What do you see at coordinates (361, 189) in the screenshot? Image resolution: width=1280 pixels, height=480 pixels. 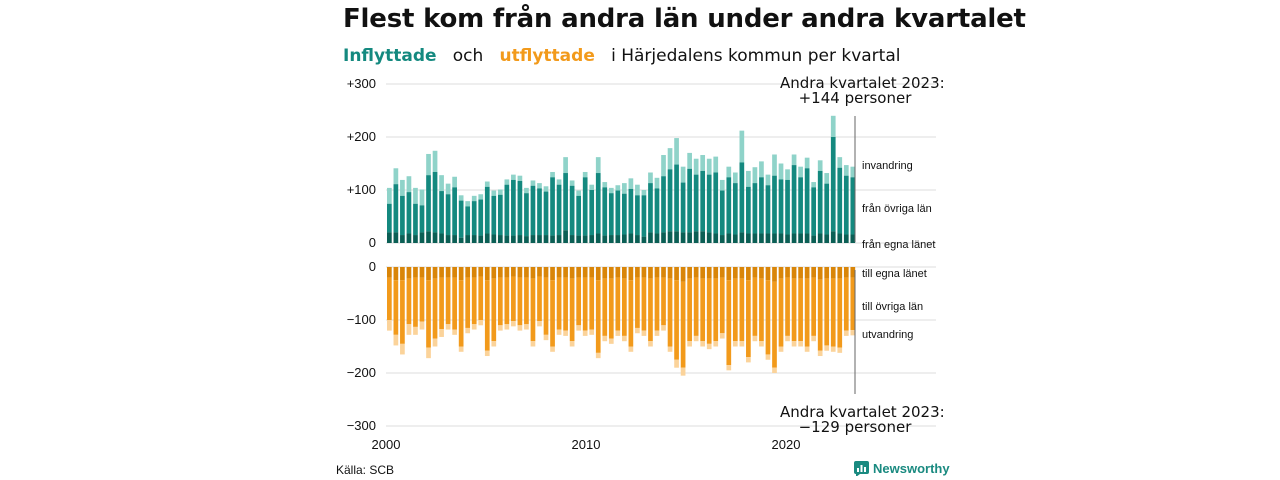 I see `y-tick-label-top: +100` at bounding box center [361, 189].